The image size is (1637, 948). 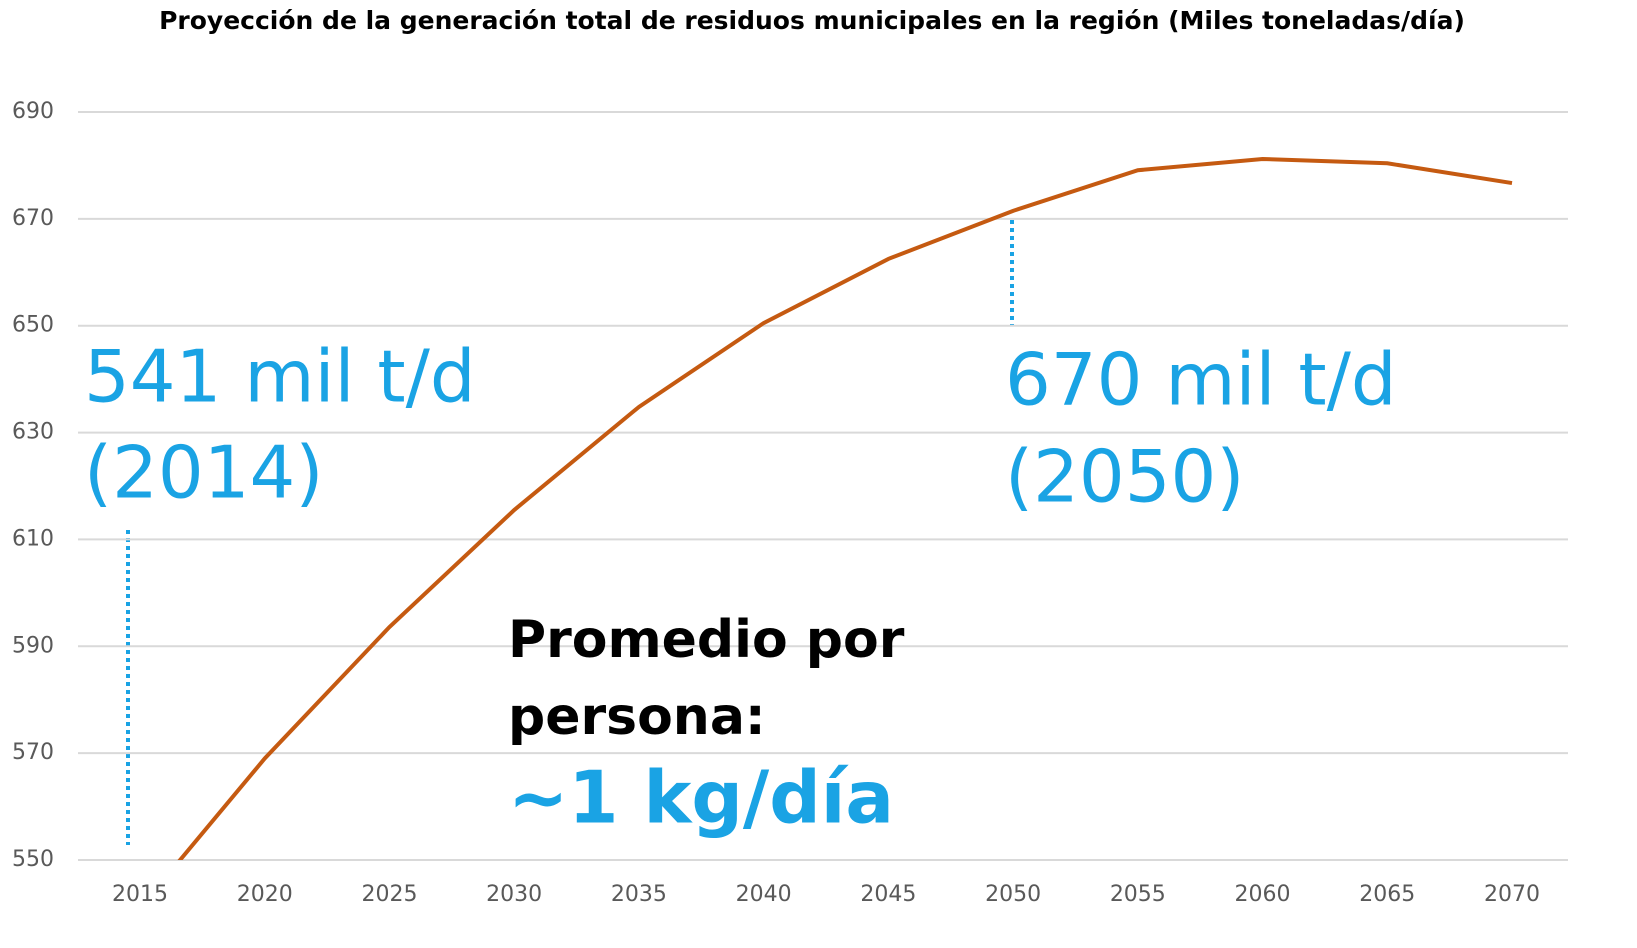 What do you see at coordinates (265, 894) in the screenshot?
I see `x-tick-label: 2020` at bounding box center [265, 894].